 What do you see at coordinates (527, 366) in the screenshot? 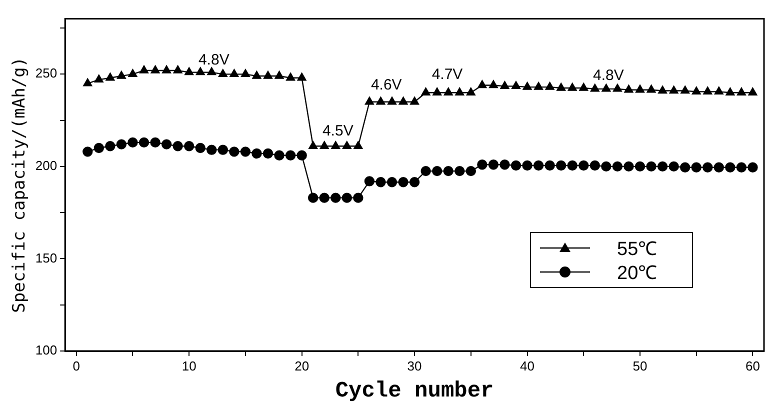
I see `x-tick-label: 40` at bounding box center [527, 366].